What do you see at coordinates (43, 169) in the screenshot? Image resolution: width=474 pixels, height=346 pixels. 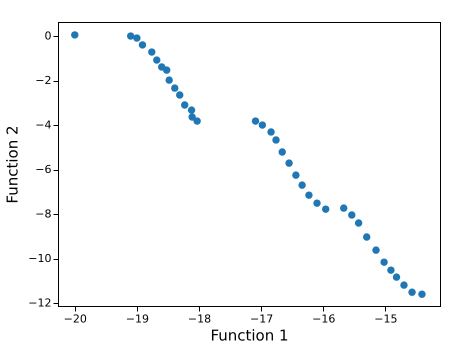 I see `y-tick-label: −6` at bounding box center [43, 169].